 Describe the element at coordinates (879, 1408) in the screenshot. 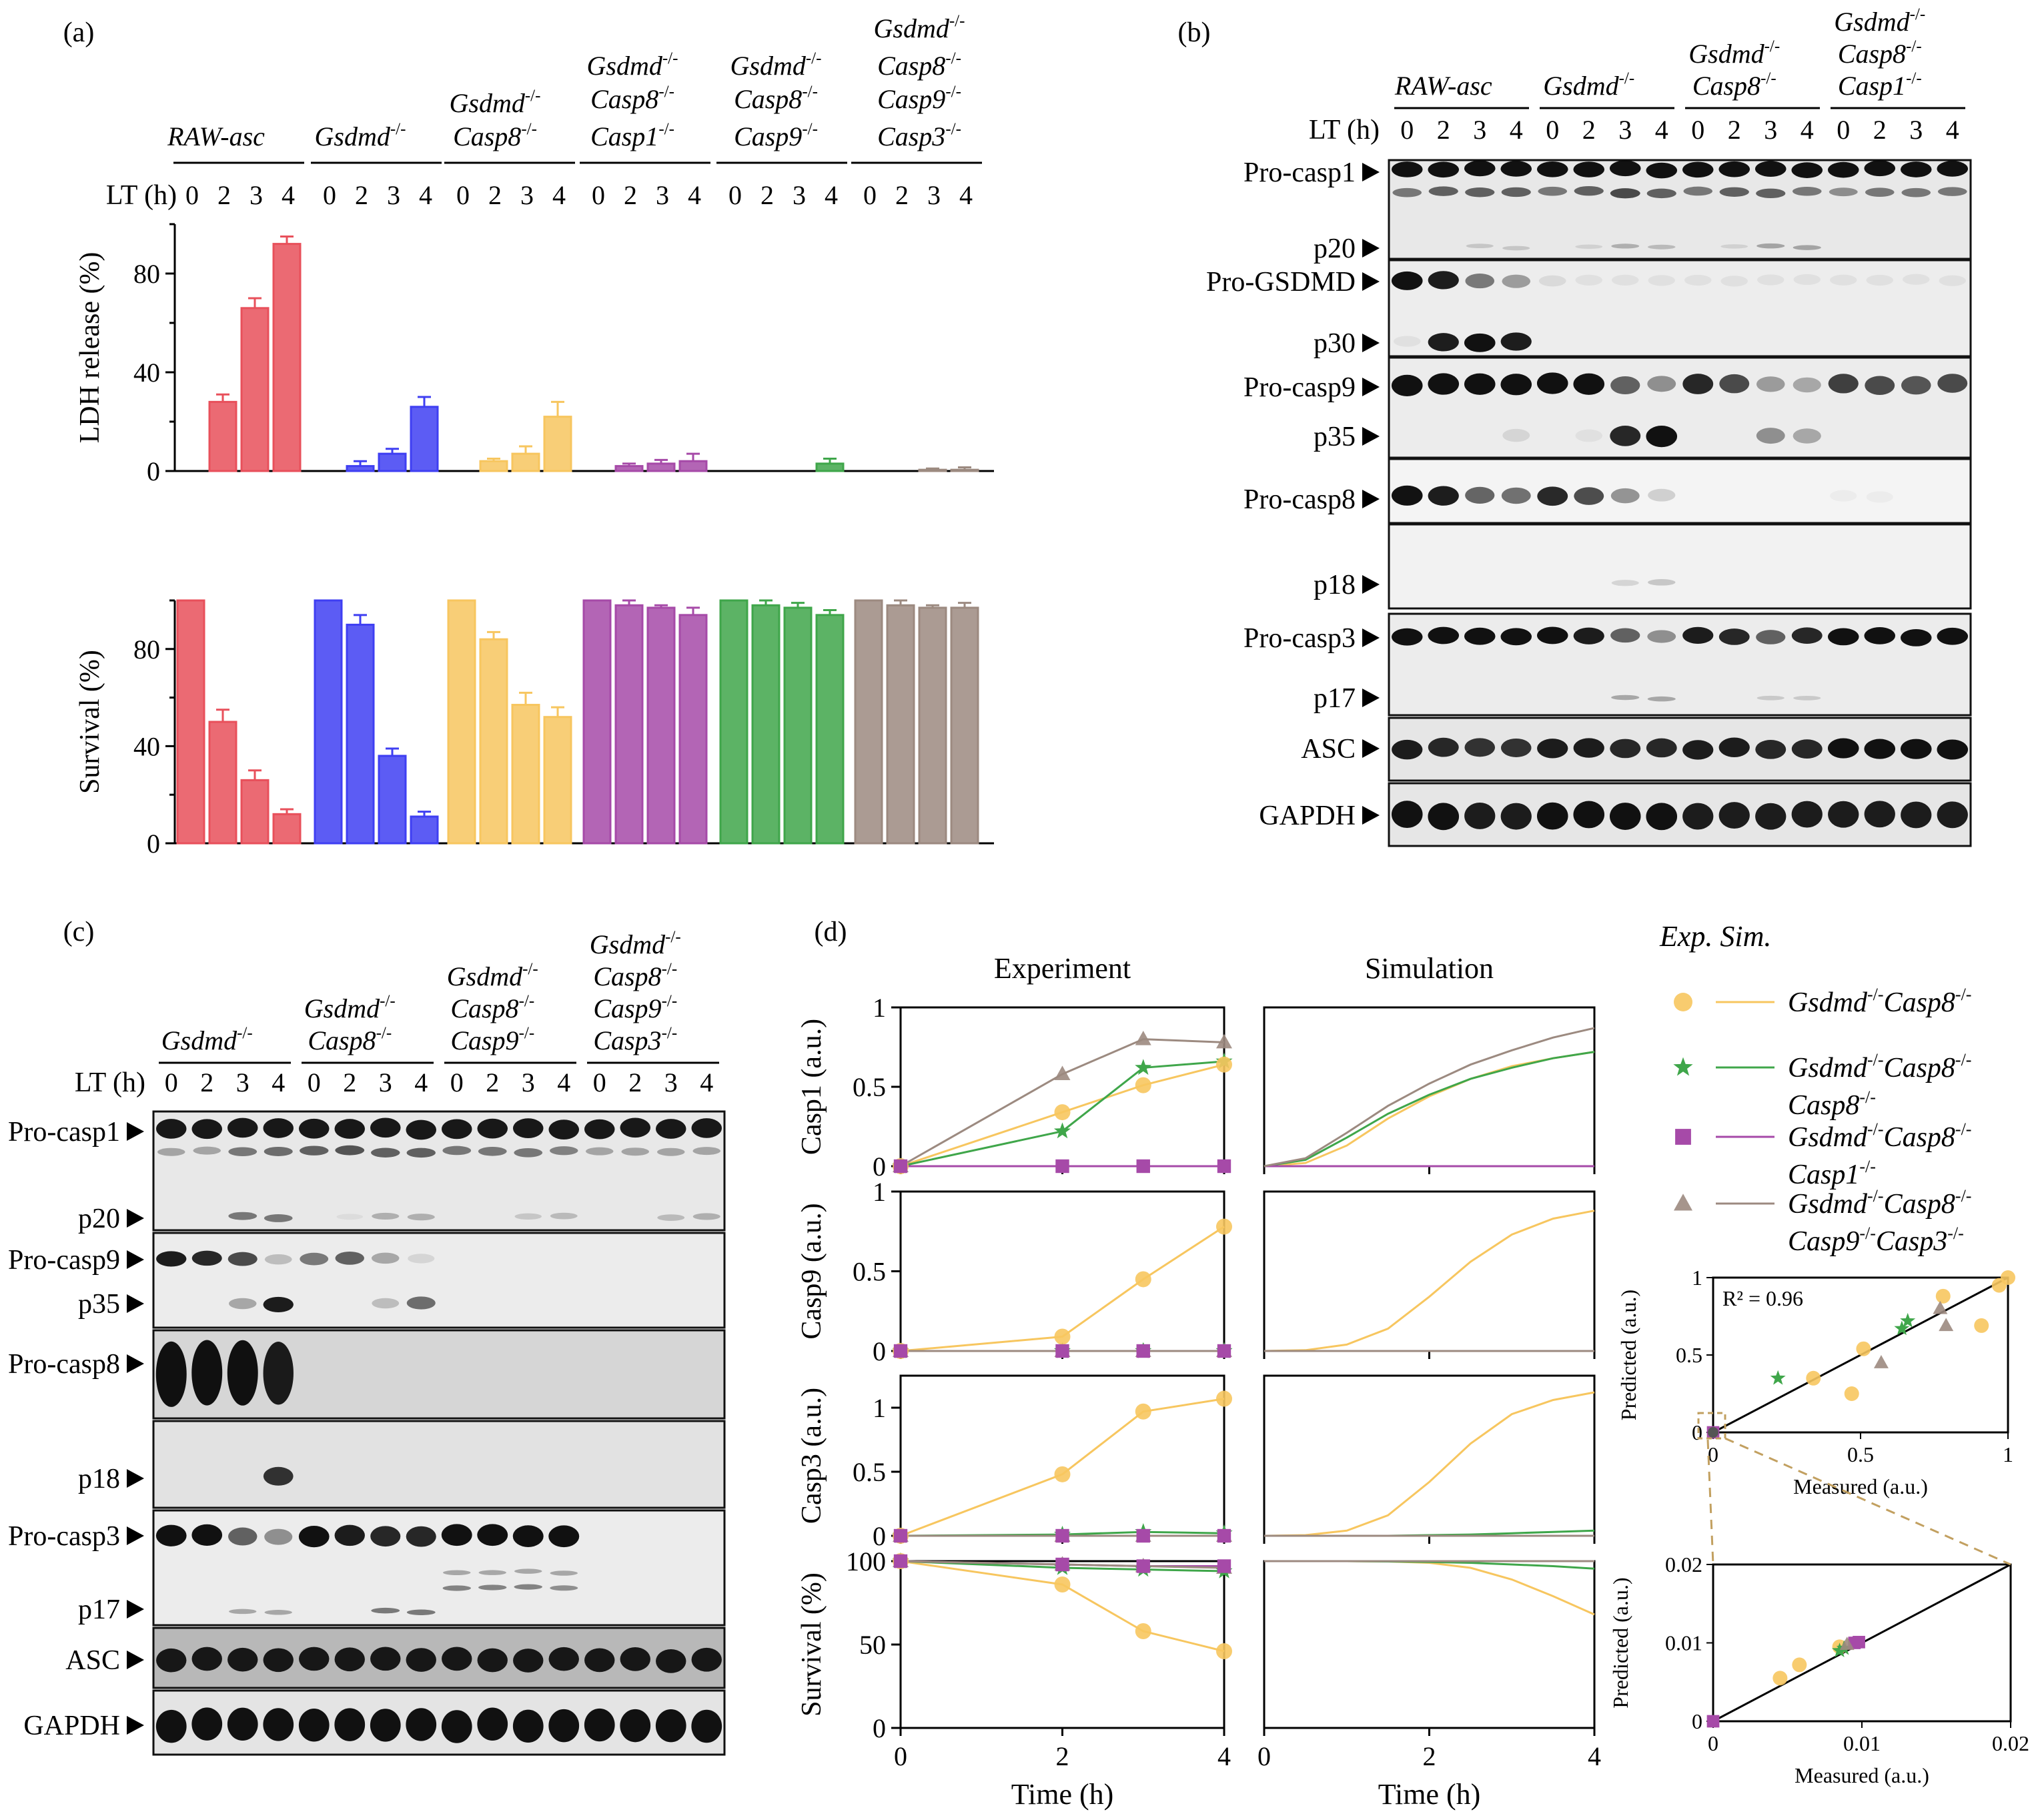

I see `y-tick-label: 1` at that location.